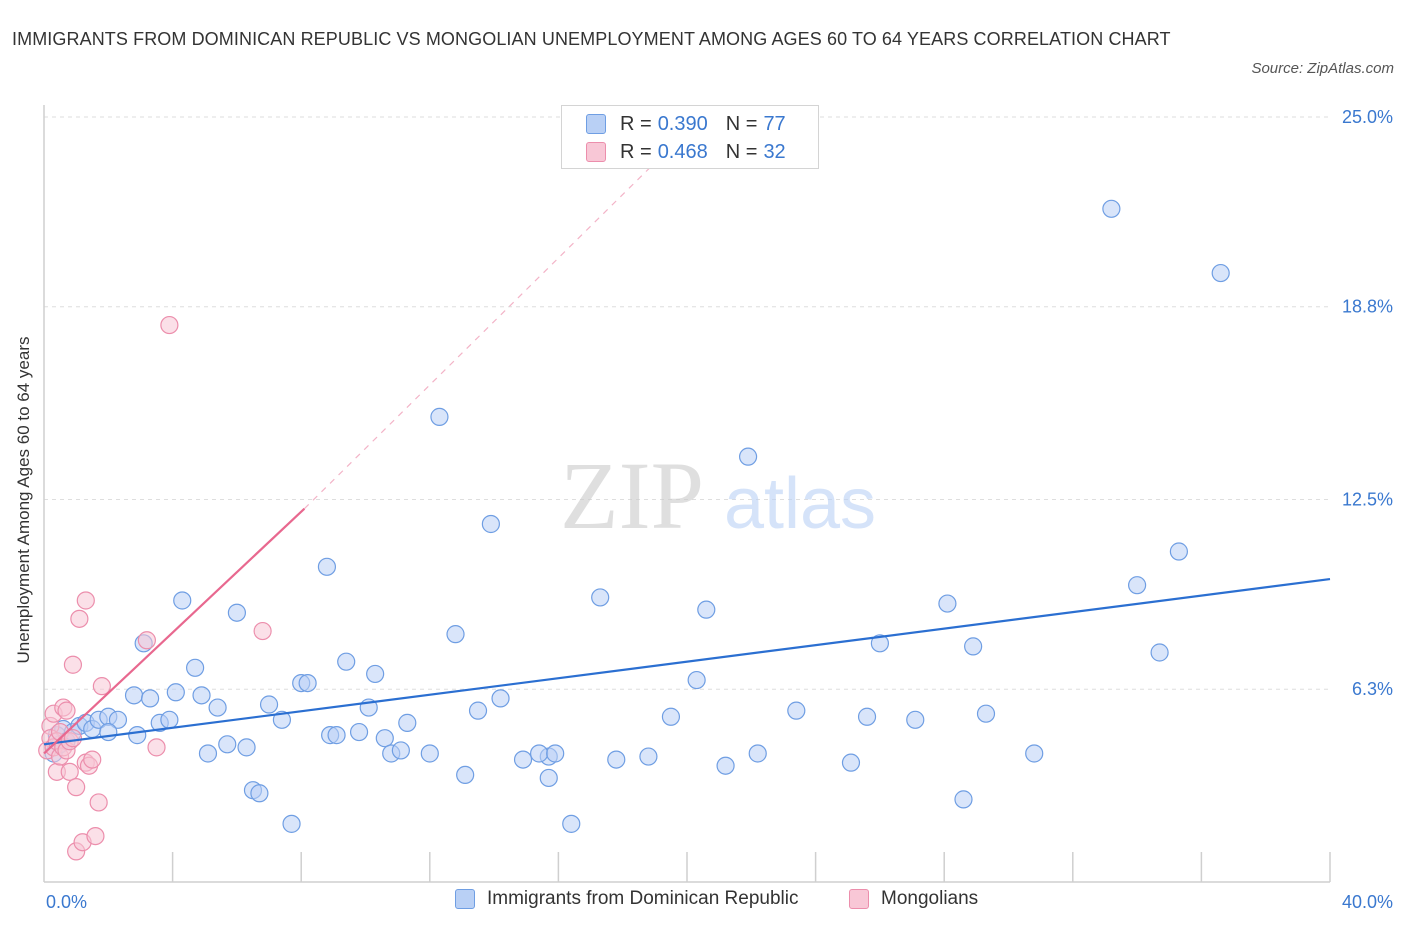 The image size is (1406, 930). Describe the element at coordinates (66, 902) in the screenshot. I see `x-tick-label: 0.0%` at that location.